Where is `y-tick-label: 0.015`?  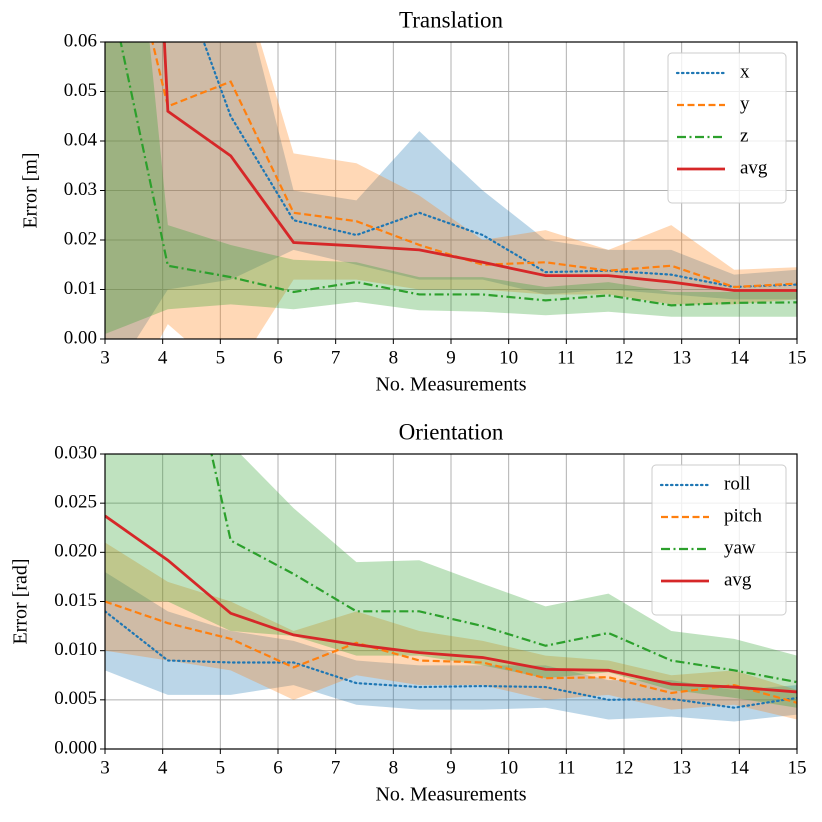 y-tick-label: 0.015 is located at coordinates (75, 600).